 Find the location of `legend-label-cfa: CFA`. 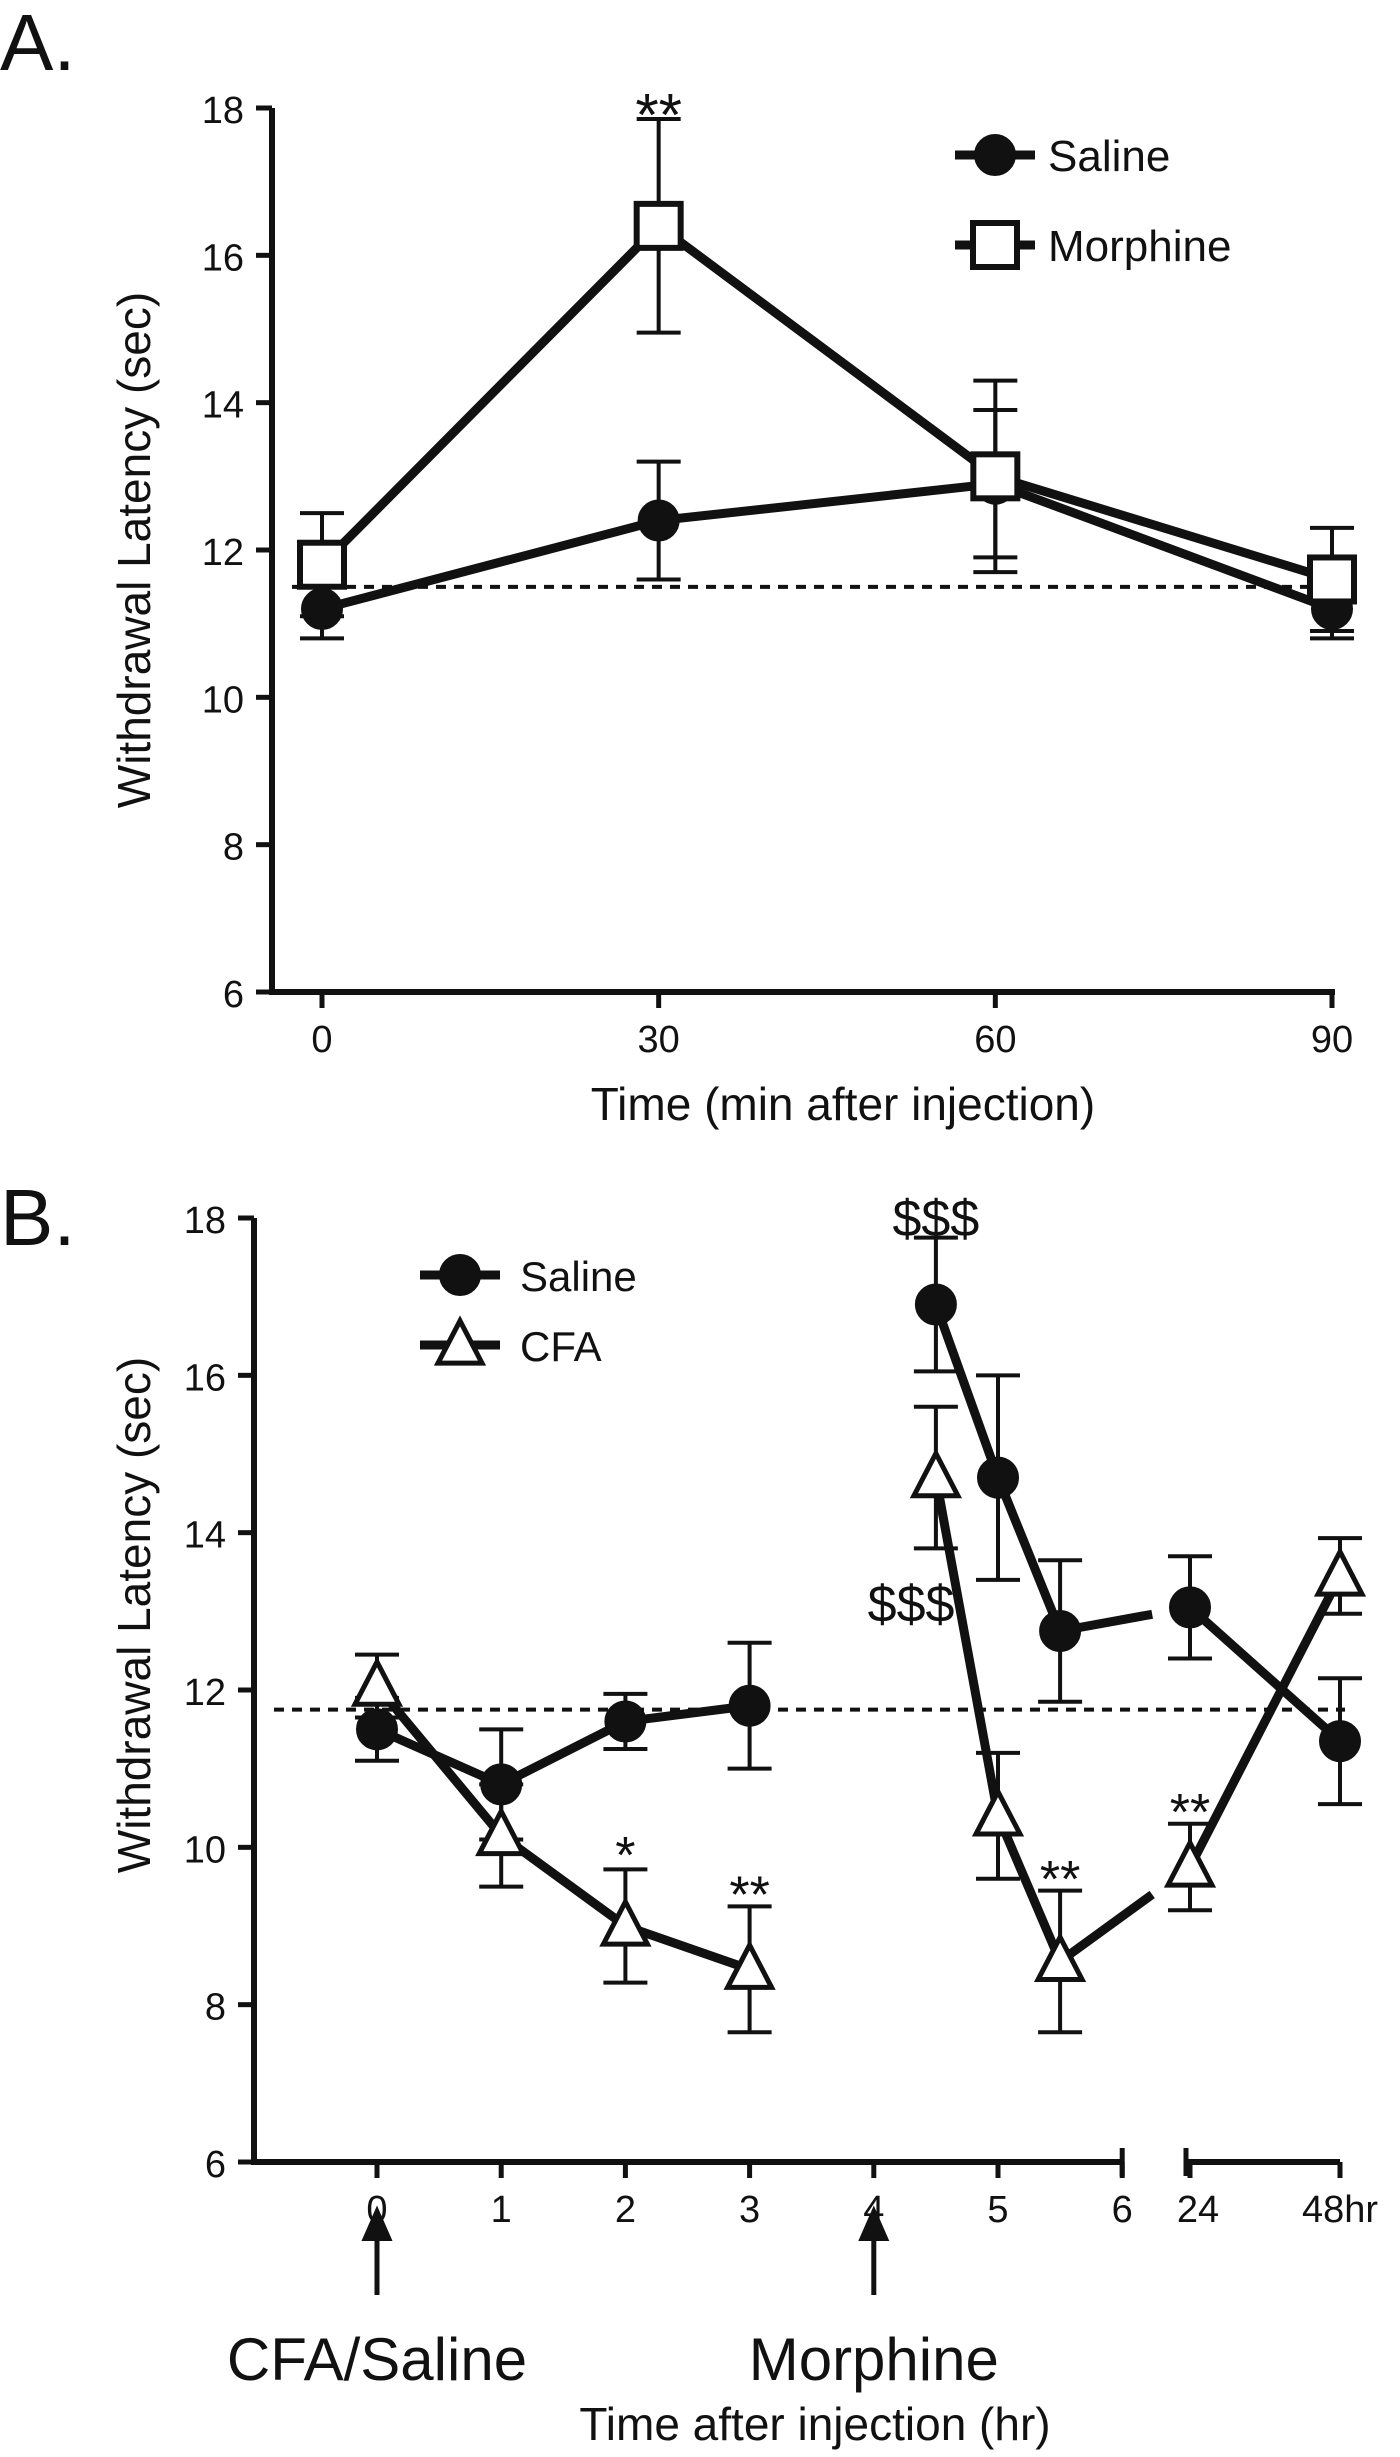

legend-label-cfa: CFA is located at coordinates (561, 1346).